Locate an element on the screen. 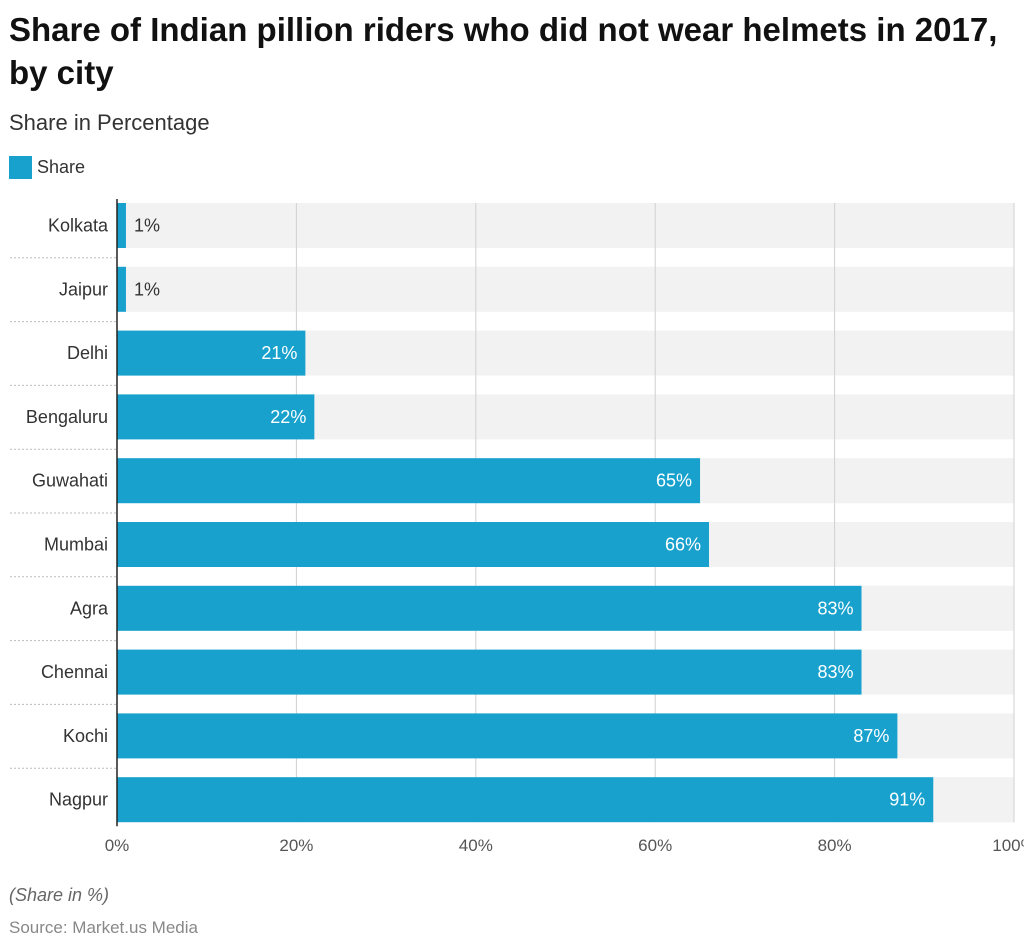 Image resolution: width=1024 pixels, height=948 pixels. legend: Share is located at coordinates (47, 167).